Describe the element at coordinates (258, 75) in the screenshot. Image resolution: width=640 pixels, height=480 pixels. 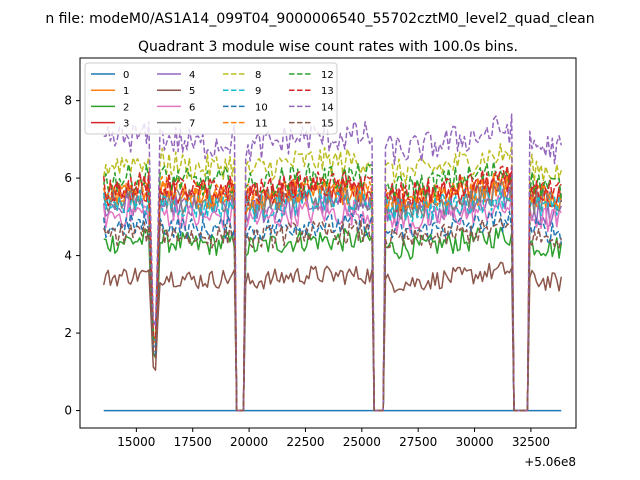
I see `legend-label-8: 8` at that location.